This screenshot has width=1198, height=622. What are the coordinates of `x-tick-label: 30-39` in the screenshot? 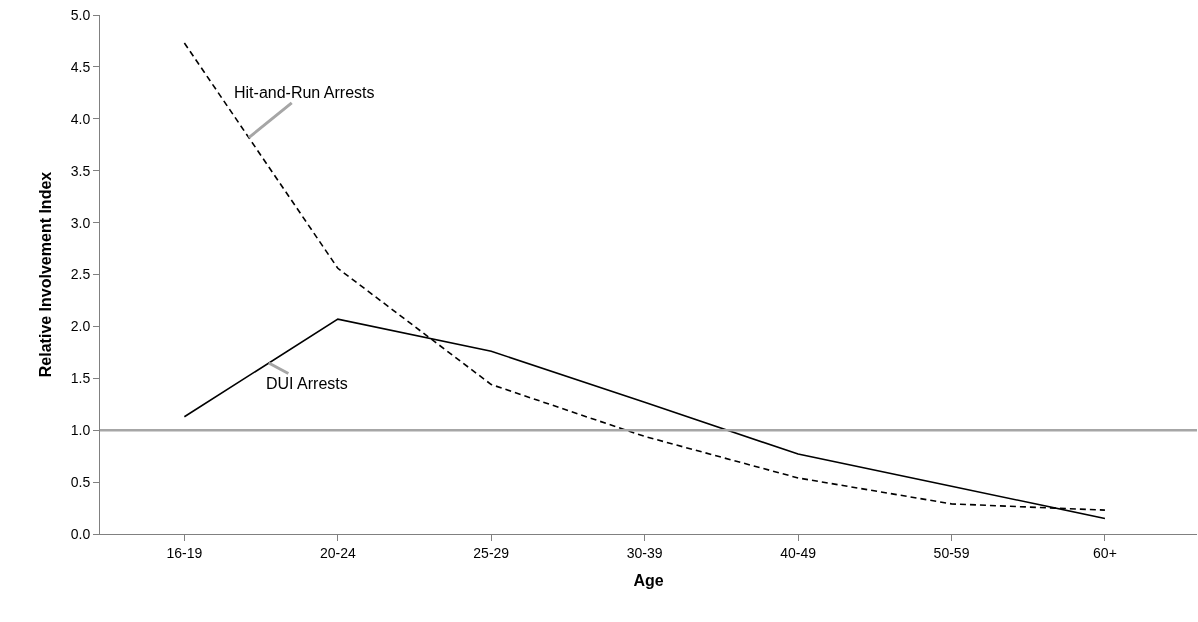 It's located at (644, 552).